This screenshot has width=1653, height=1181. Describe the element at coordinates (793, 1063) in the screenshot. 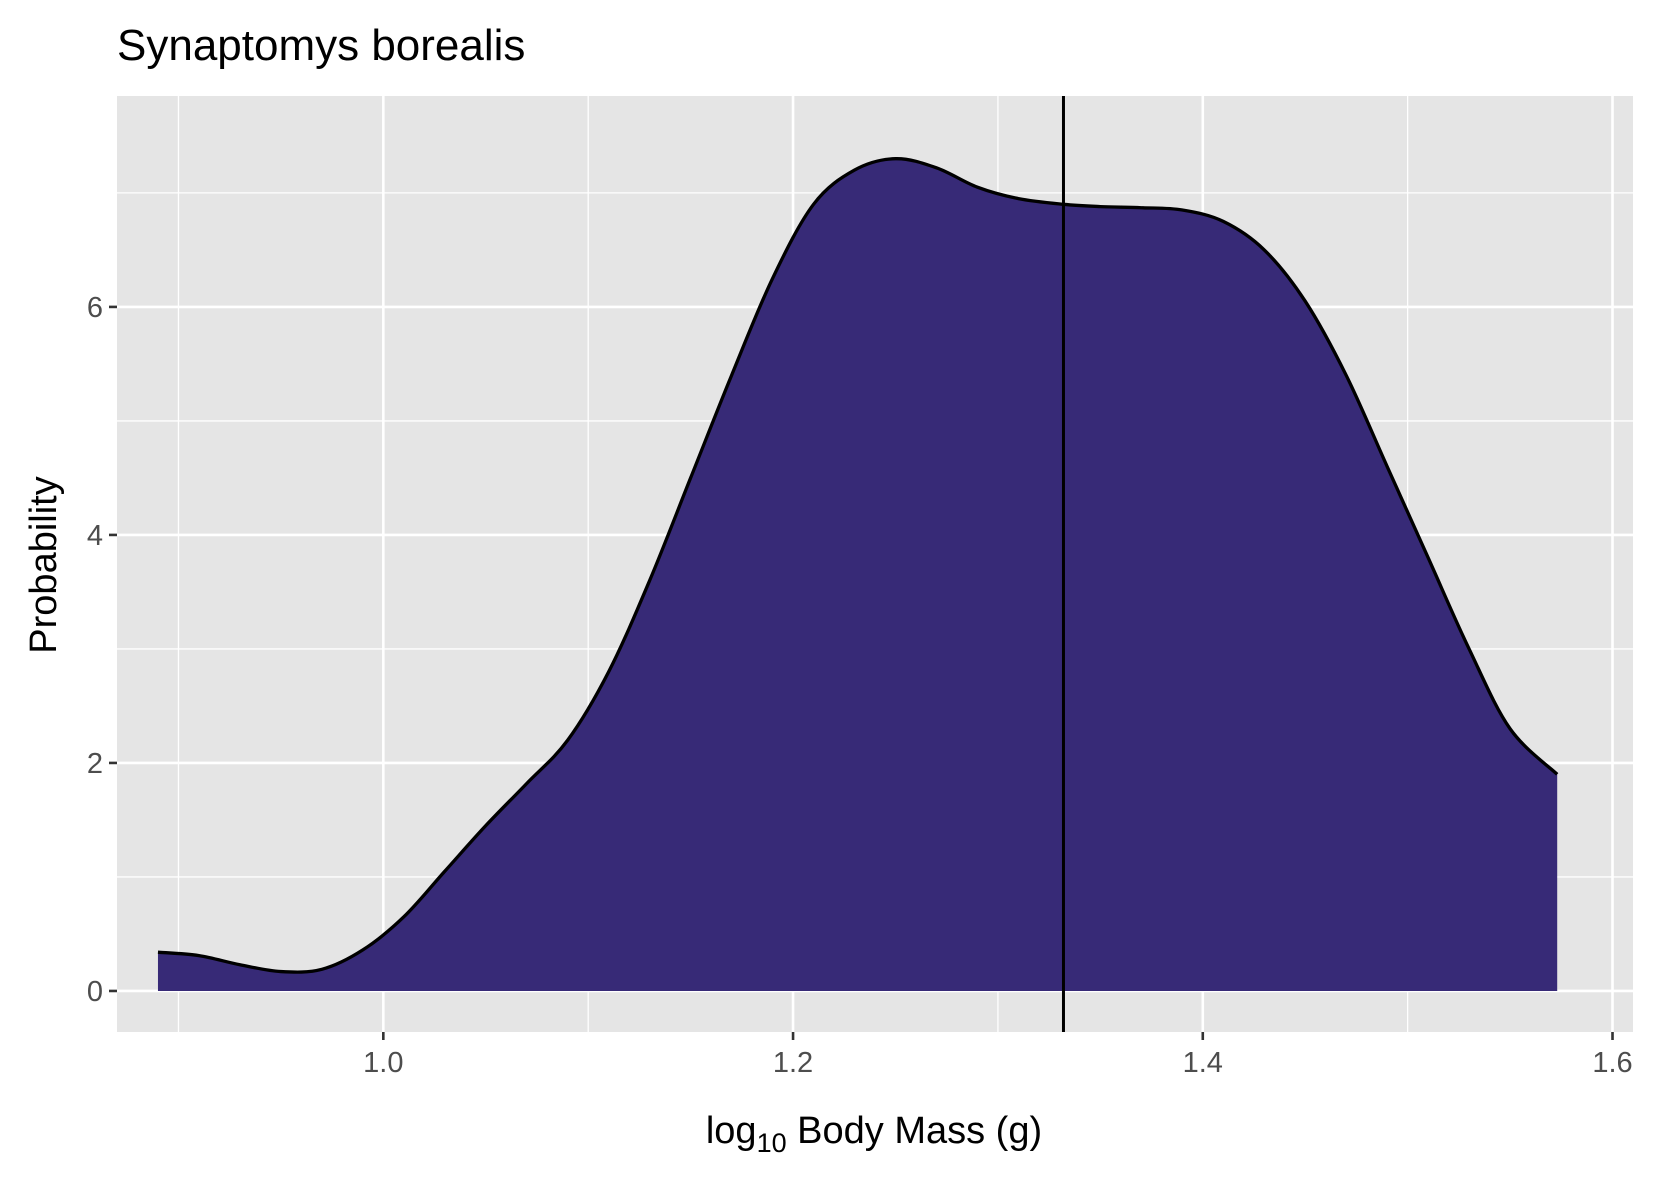

I see `x-tick-label: 1.2` at that location.